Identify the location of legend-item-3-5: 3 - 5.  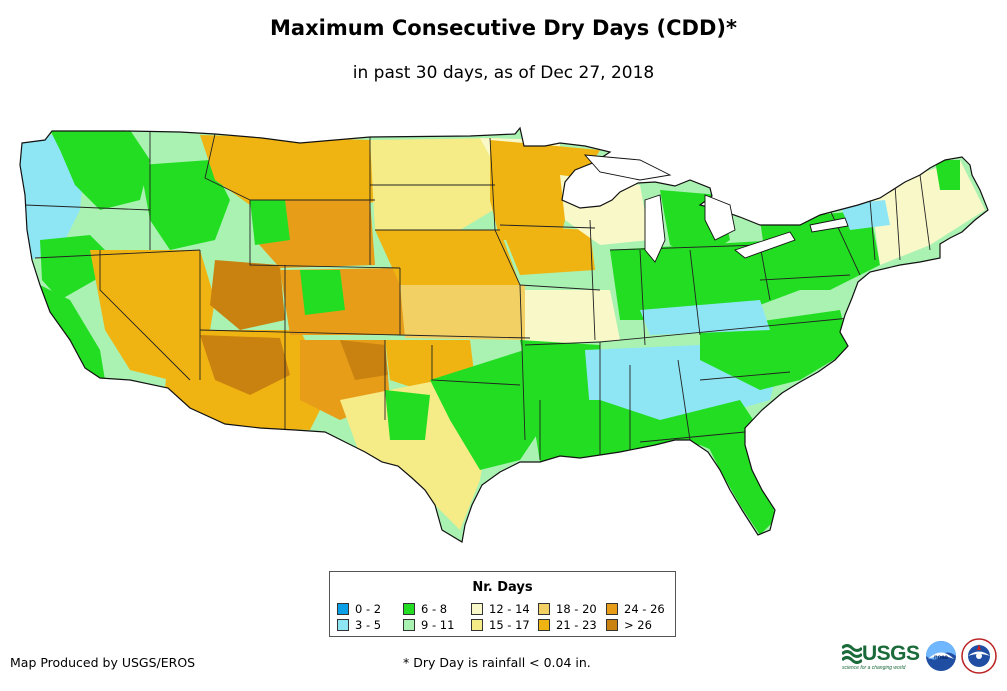
(359, 625).